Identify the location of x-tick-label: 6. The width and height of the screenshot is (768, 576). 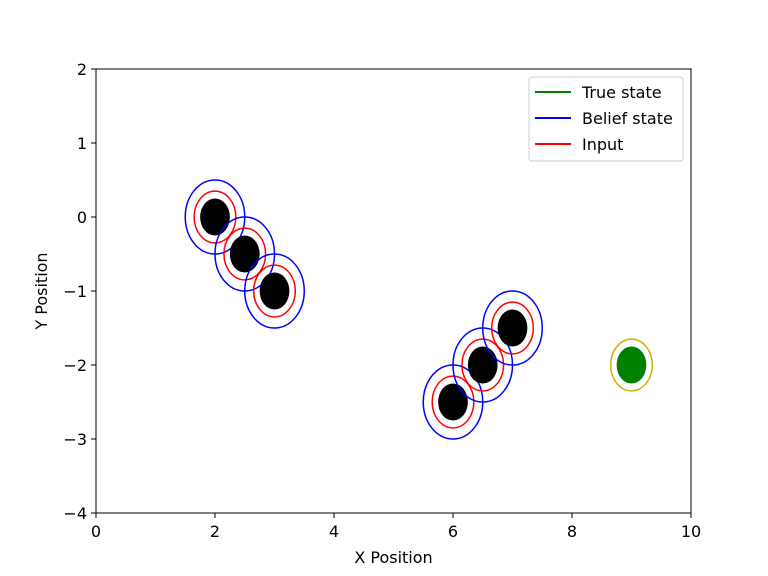
(453, 531).